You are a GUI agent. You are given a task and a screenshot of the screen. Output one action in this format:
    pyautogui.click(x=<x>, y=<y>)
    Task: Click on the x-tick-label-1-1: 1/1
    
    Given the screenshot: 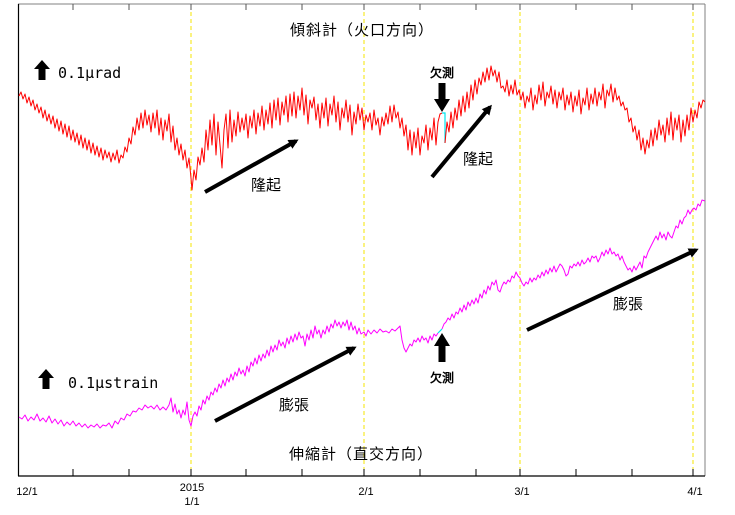 What is the action you would take?
    pyautogui.click(x=192, y=502)
    